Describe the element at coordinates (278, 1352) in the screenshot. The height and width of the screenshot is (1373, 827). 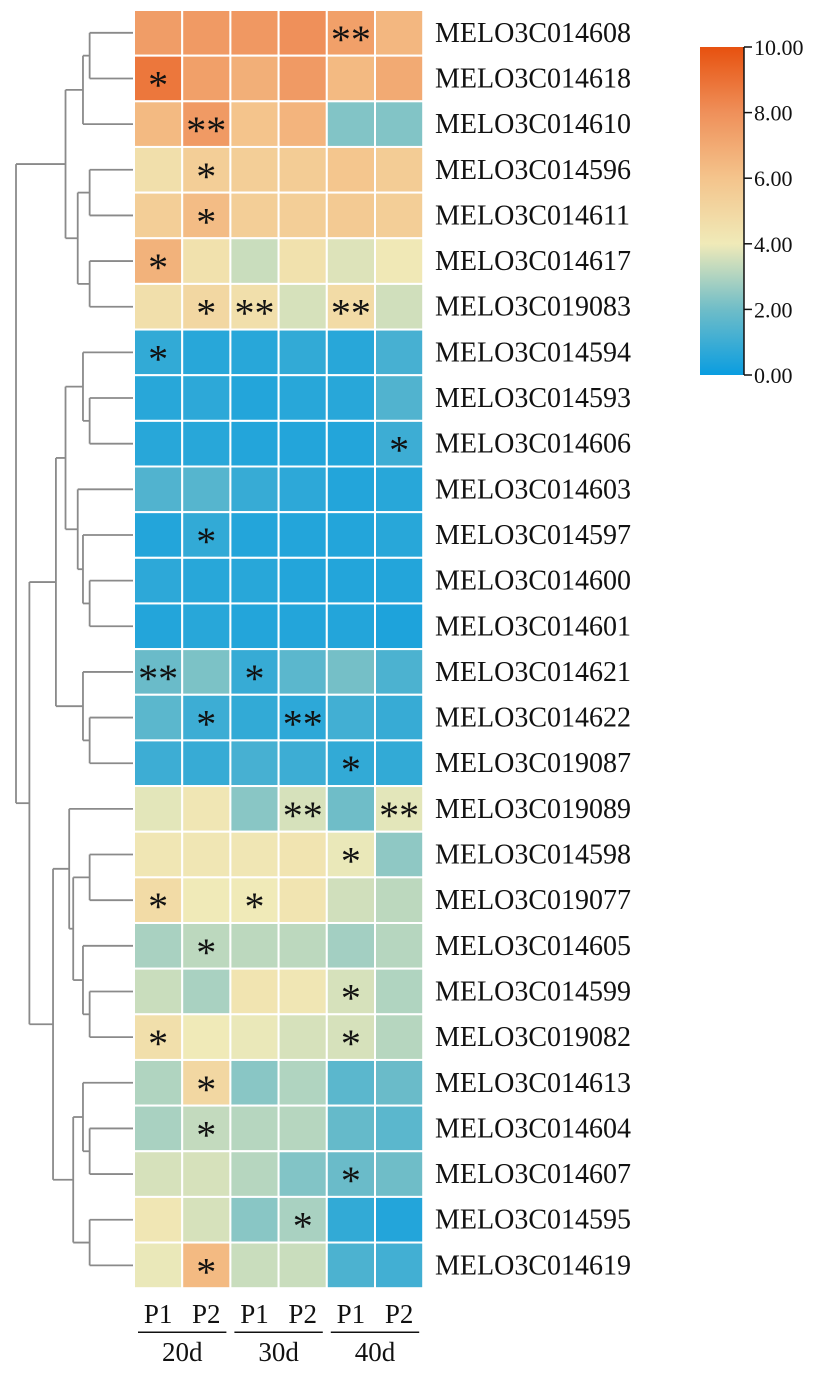
I see `group-label: 30d` at that location.